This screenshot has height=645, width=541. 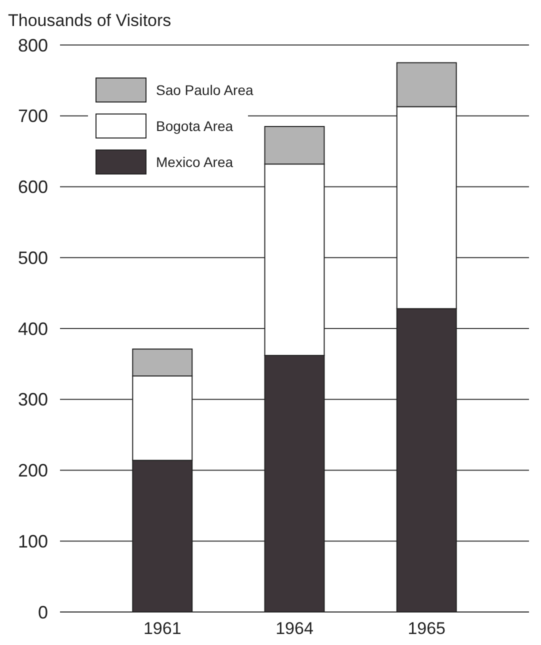 I want to click on x-tick-label: 1964, so click(x=295, y=628).